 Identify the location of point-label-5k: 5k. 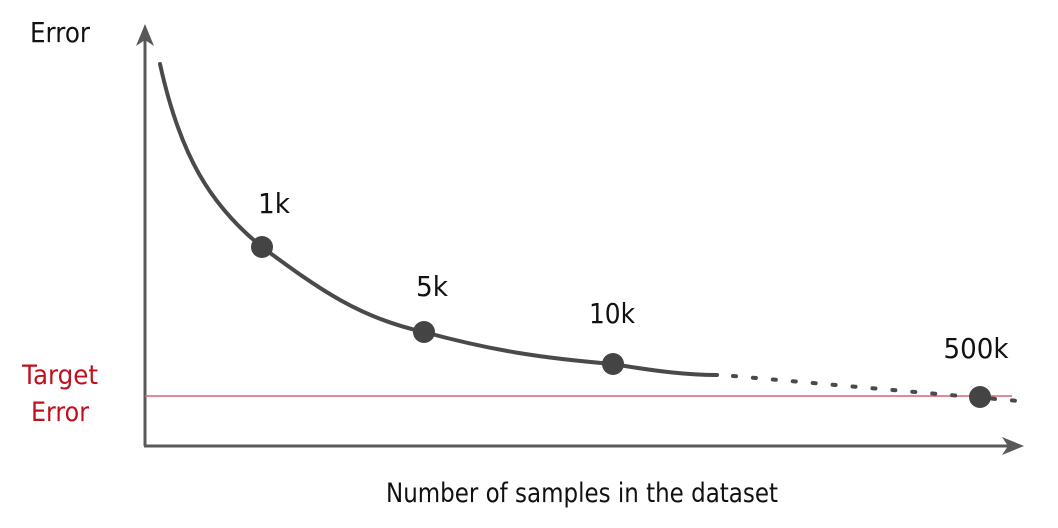
(432, 286).